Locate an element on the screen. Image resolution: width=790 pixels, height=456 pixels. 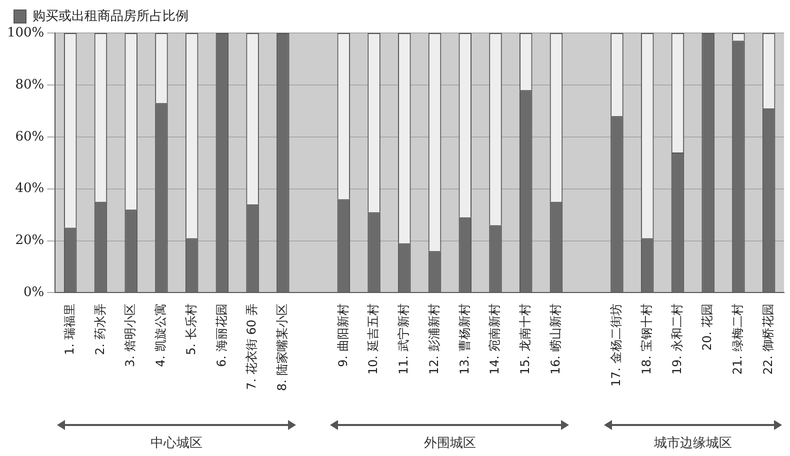
x-tick-label: 17. 金杨二街坊 is located at coordinates (616, 345).